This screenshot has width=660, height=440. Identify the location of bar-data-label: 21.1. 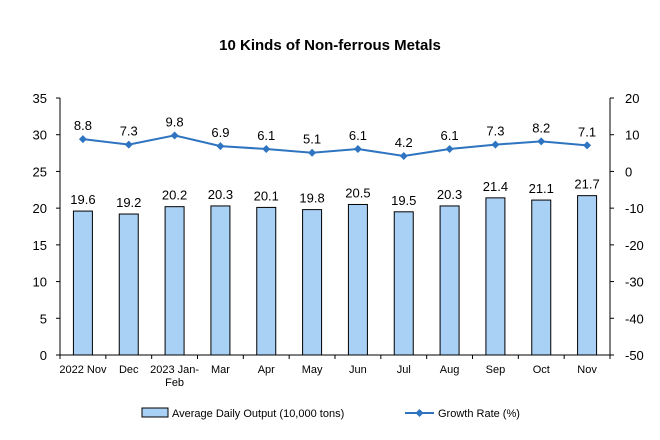
(541, 188).